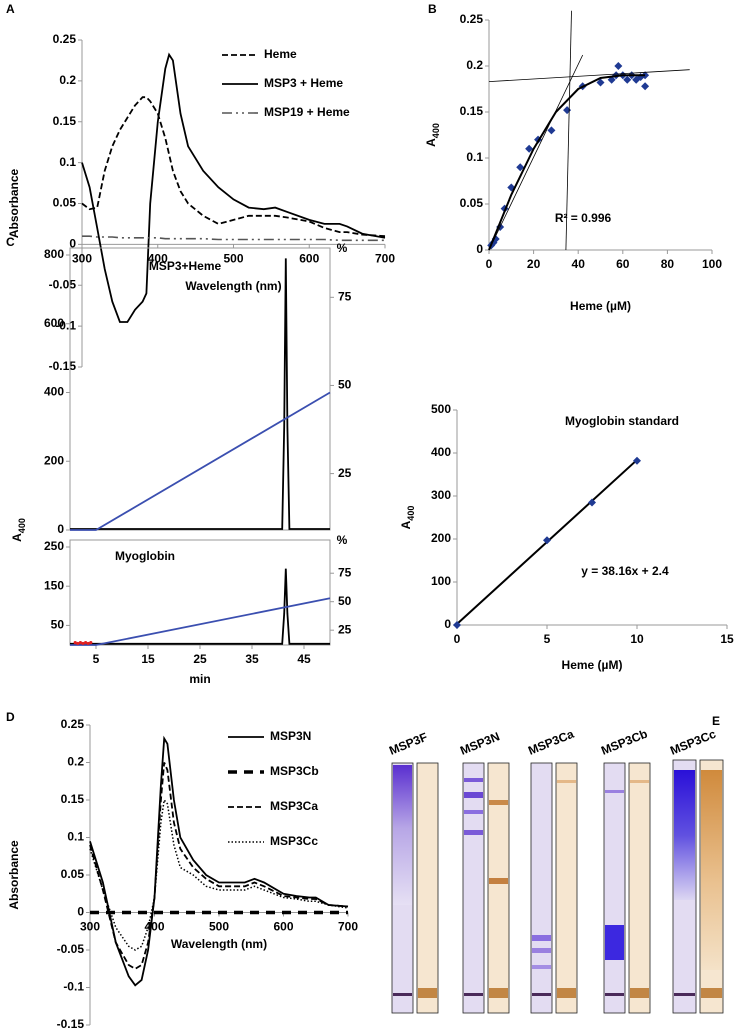 This screenshot has height=1034, width=745. What do you see at coordinates (727, 639) in the screenshot?
I see `x-tick-label: 15` at bounding box center [727, 639].